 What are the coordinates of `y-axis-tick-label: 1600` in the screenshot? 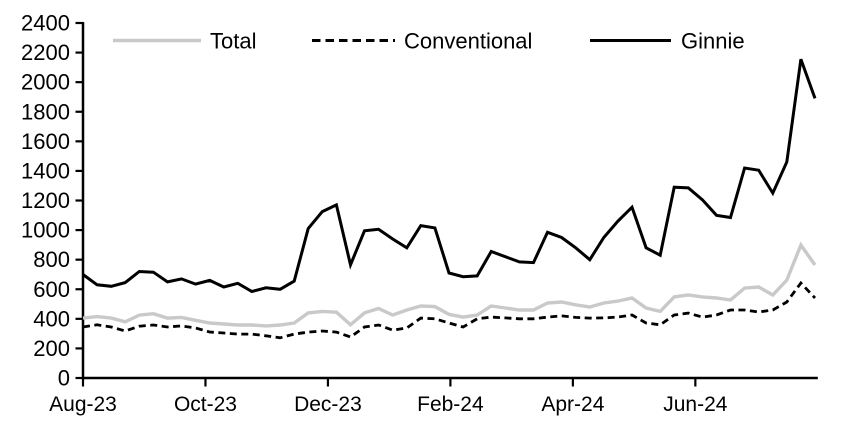 It's located at (45, 141).